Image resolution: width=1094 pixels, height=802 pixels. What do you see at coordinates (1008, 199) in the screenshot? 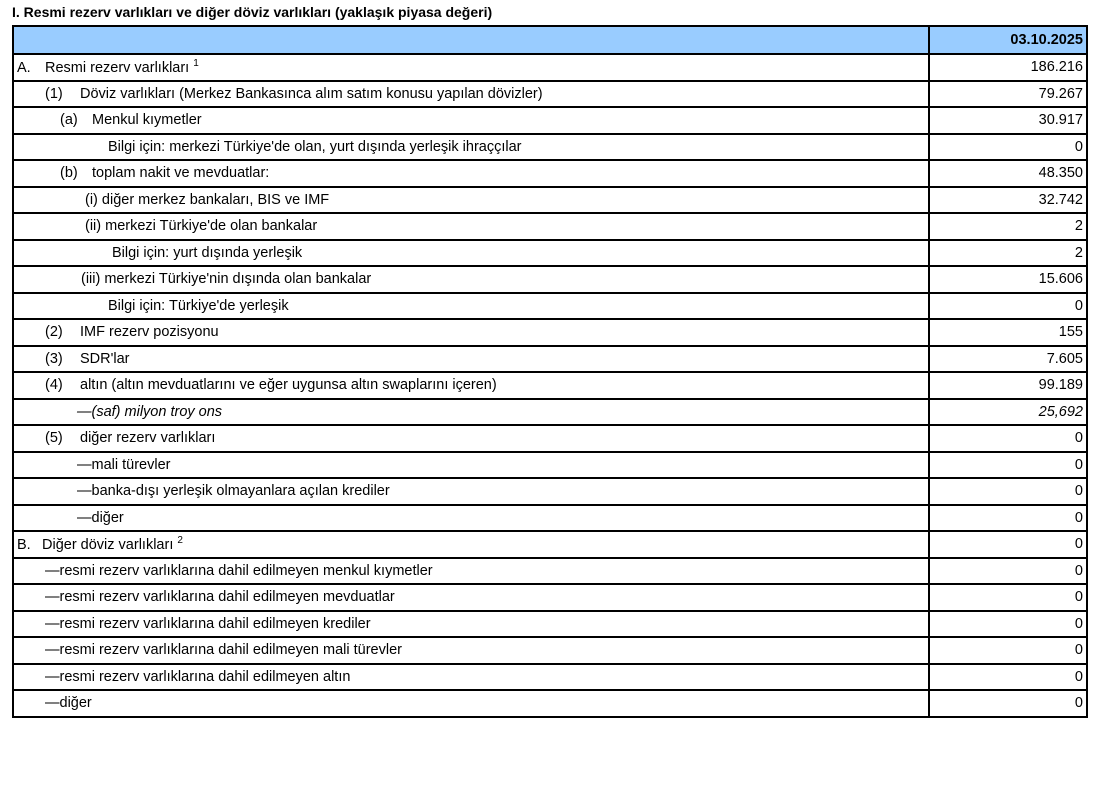
I see `row-value-cell: 32.742` at bounding box center [1008, 199].